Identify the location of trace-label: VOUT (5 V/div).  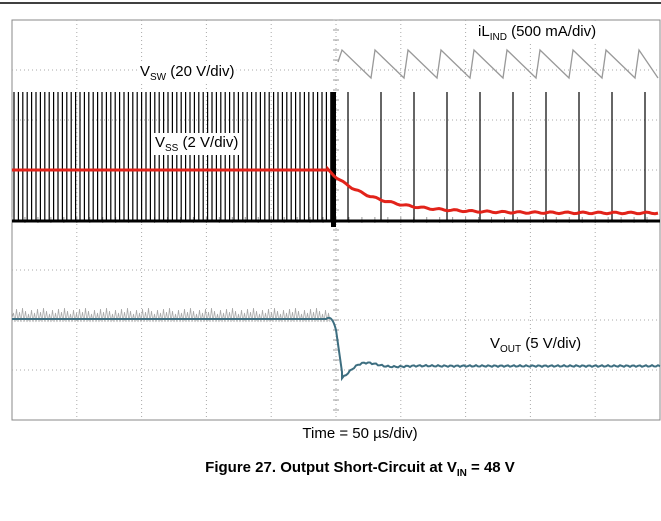
(535, 345).